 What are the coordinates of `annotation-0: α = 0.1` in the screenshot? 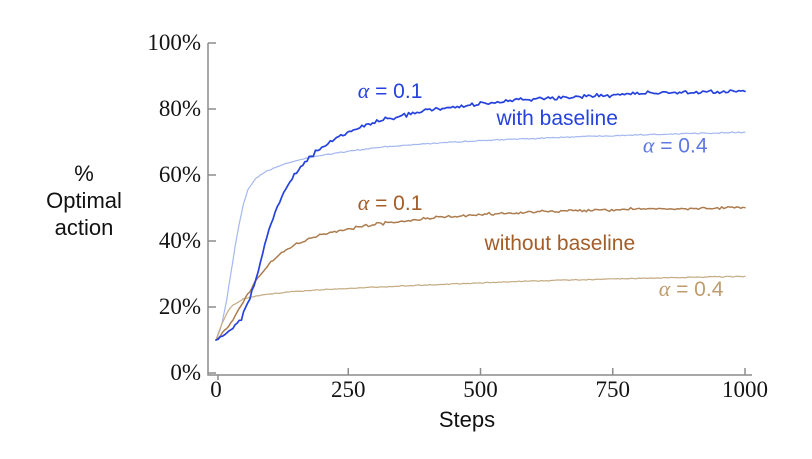 It's located at (390, 90).